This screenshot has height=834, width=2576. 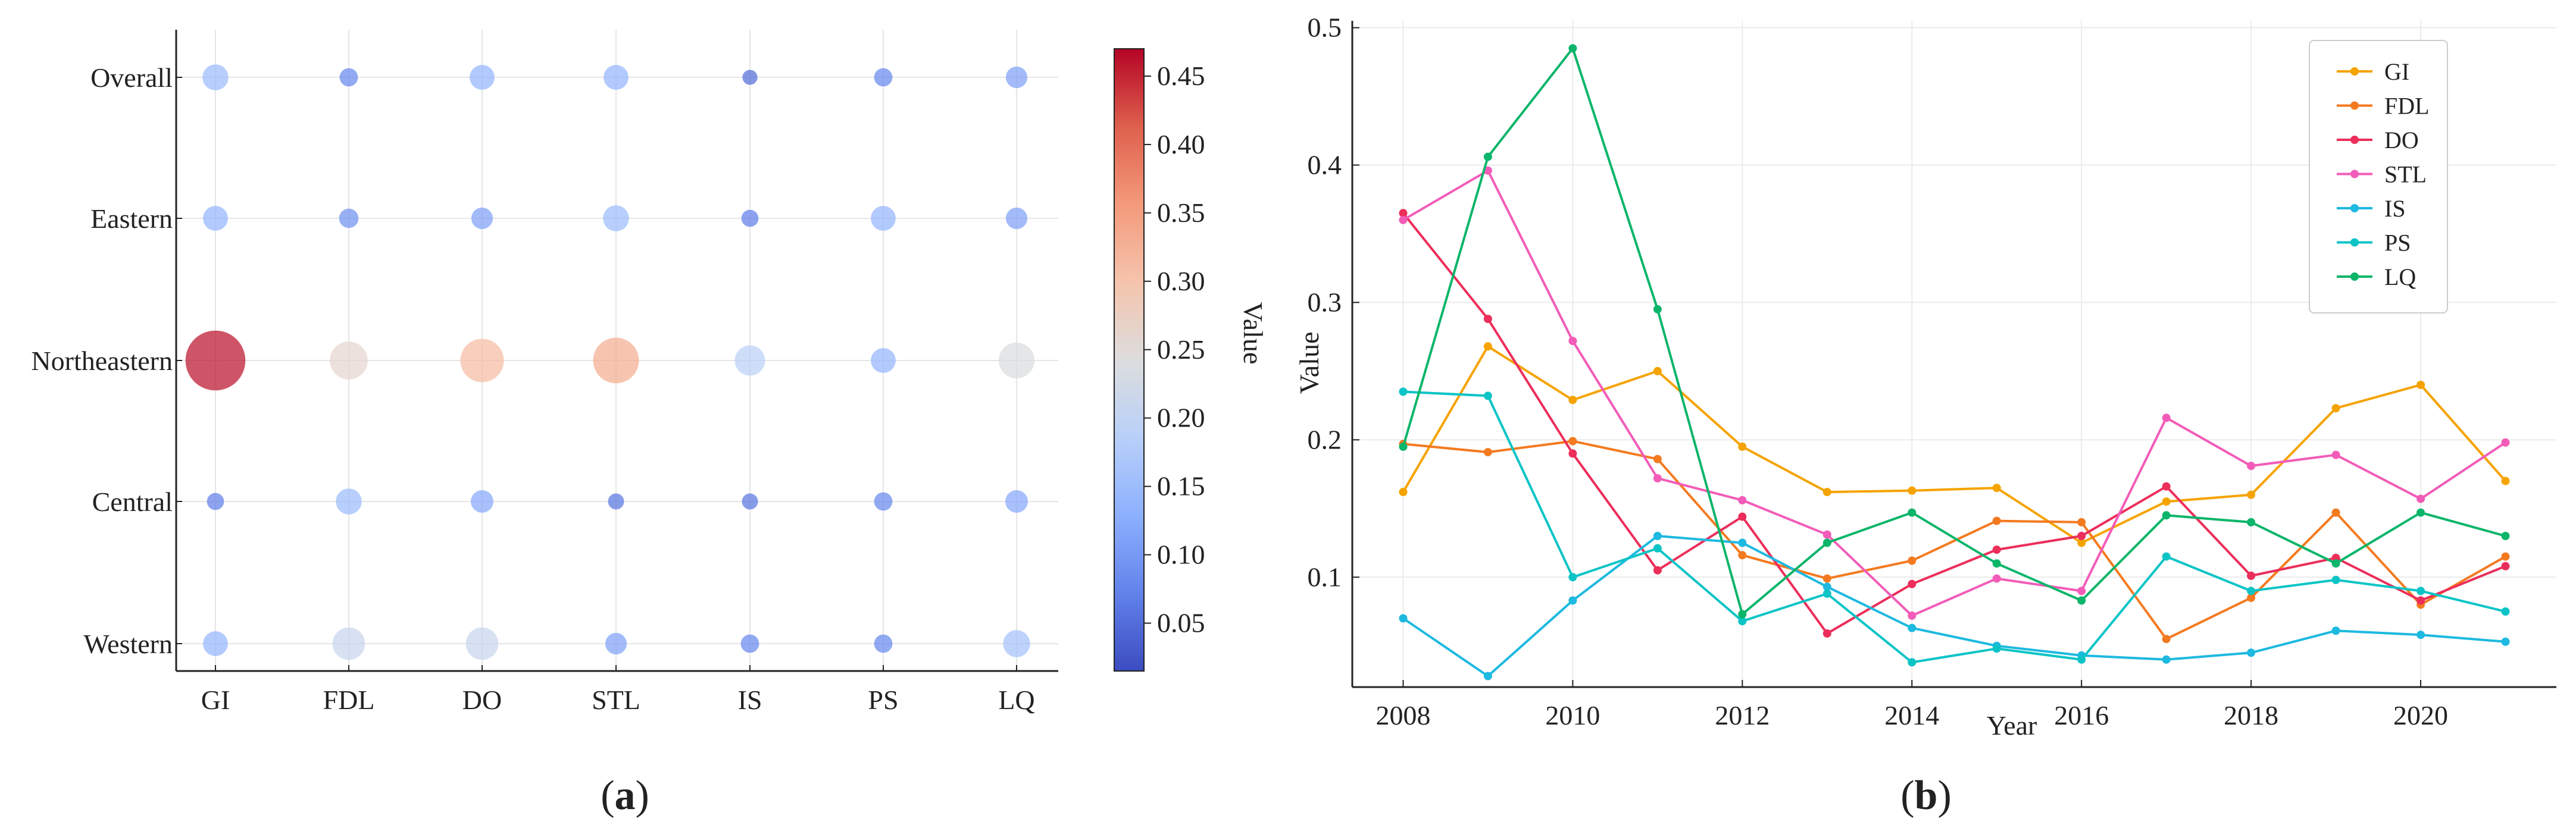 I want to click on point-do-2021, so click(x=2505, y=566).